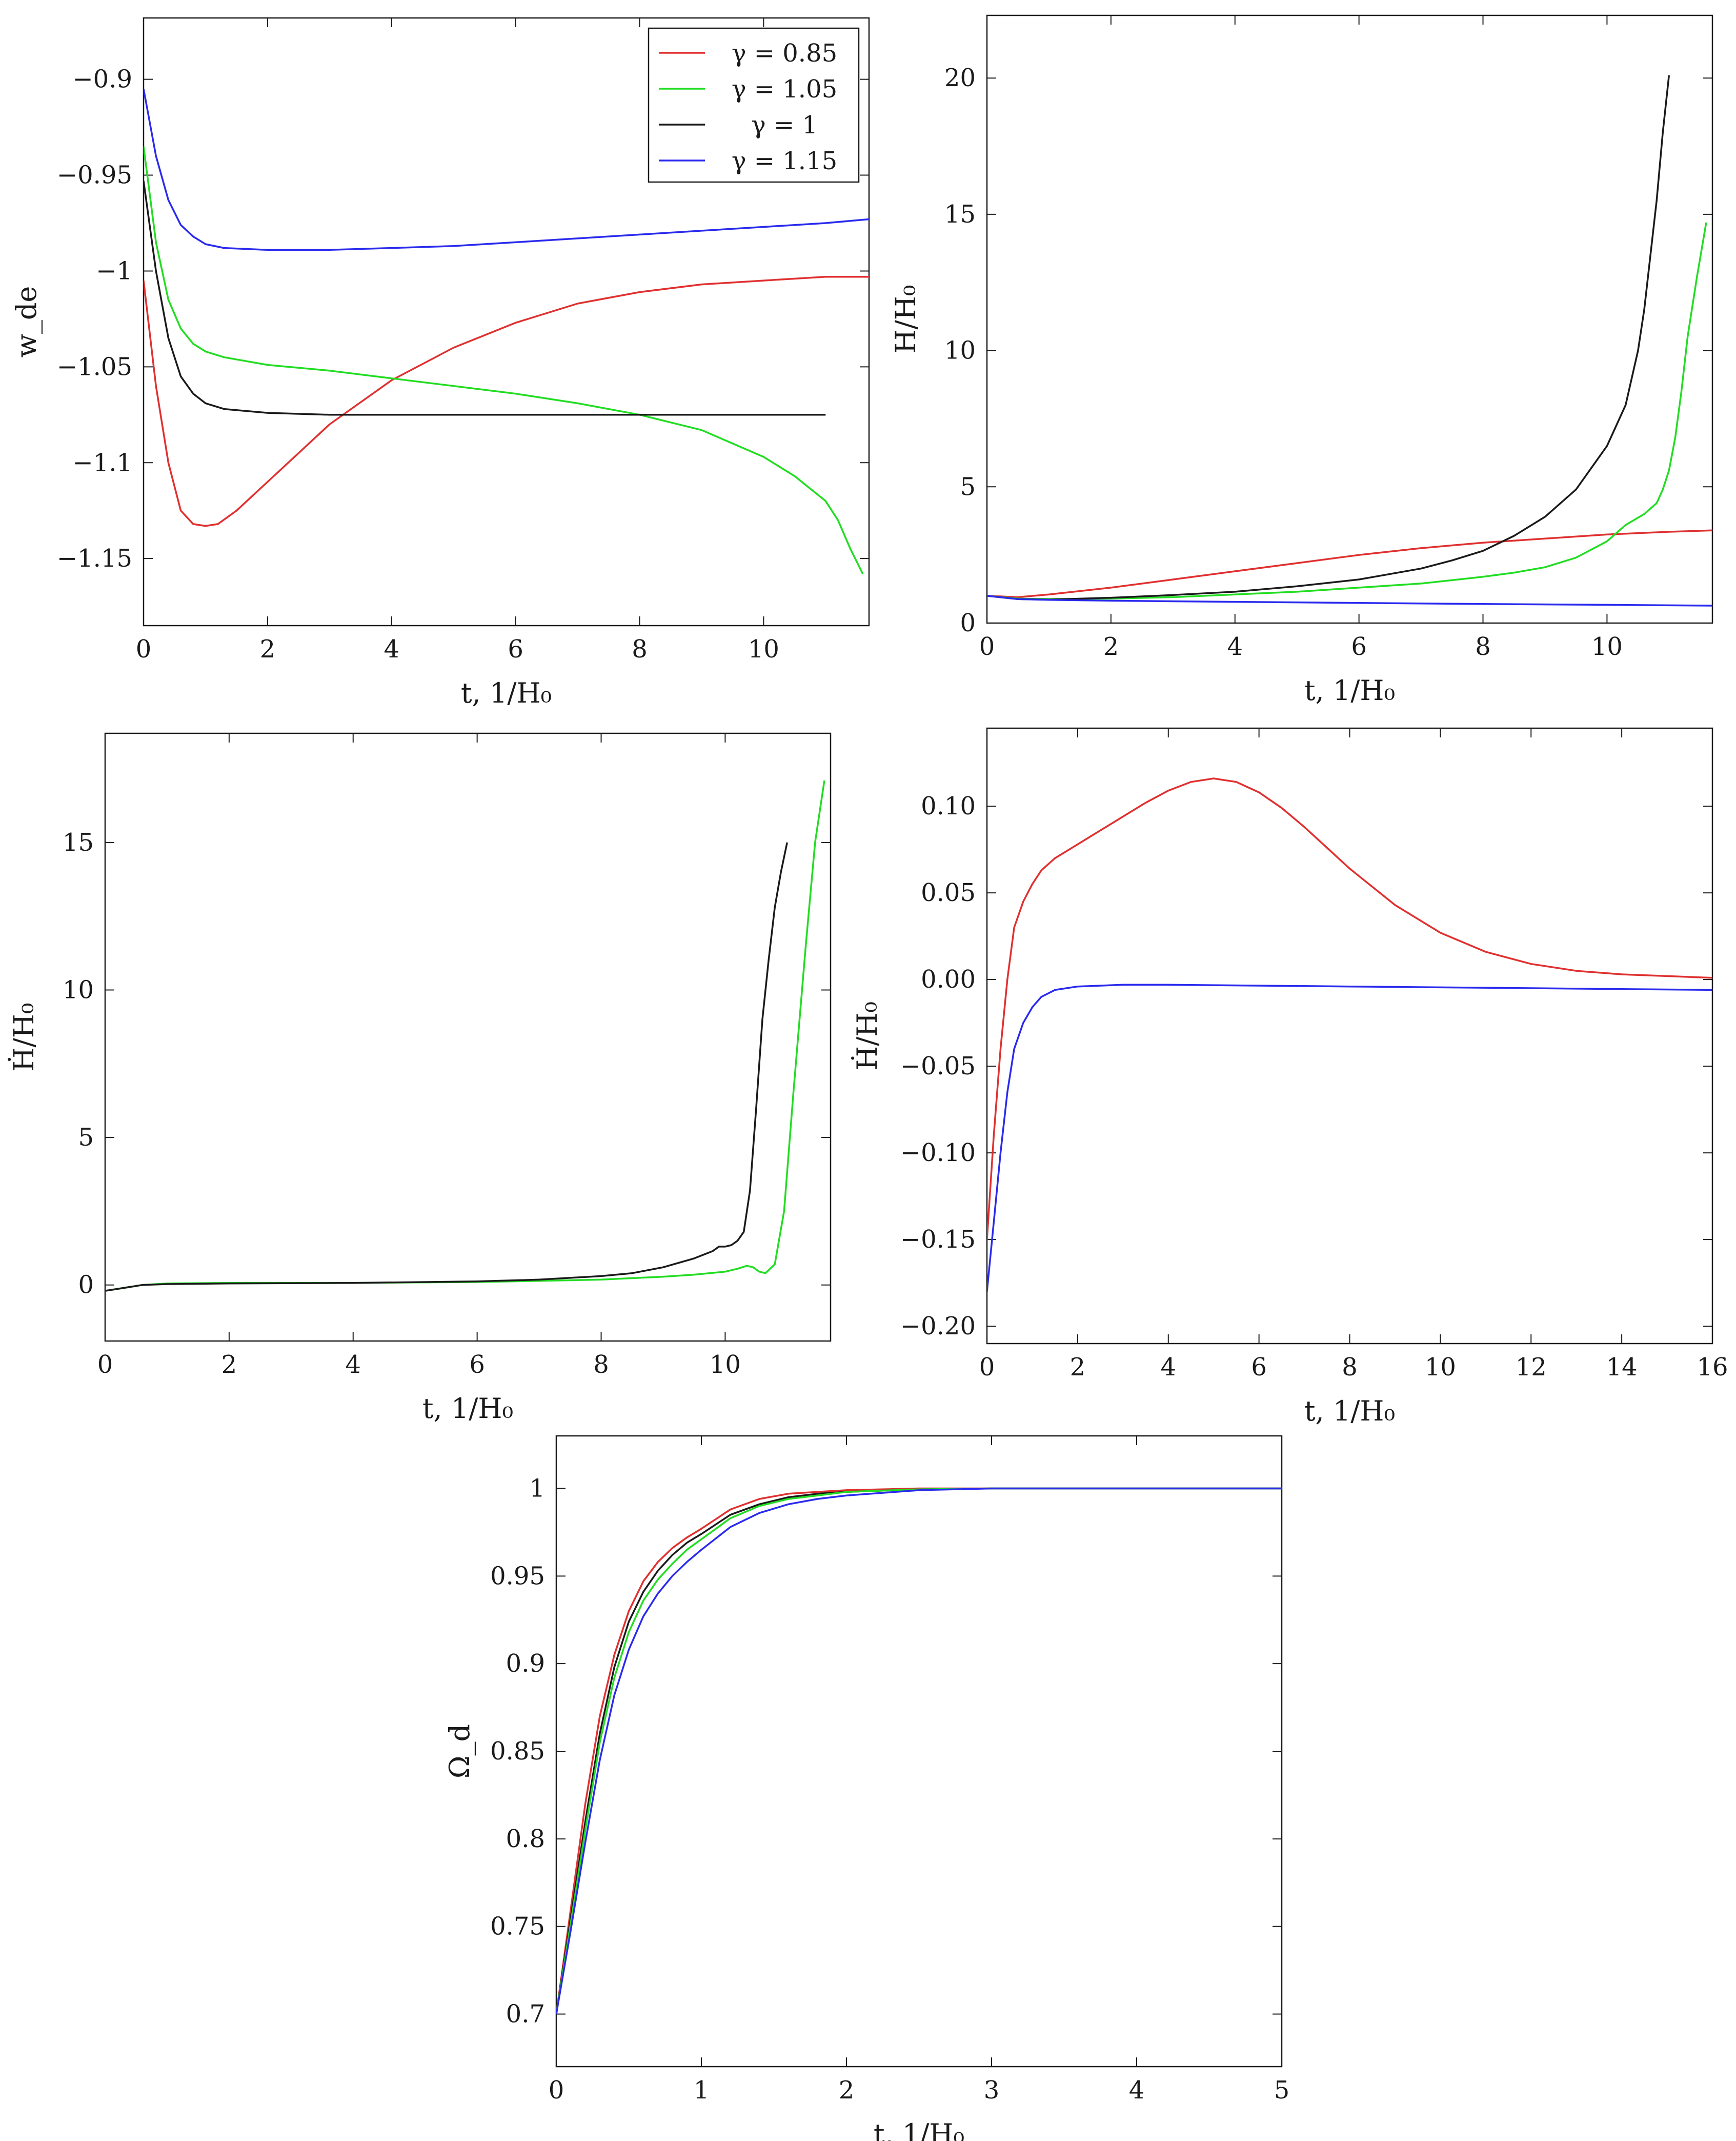 The image size is (1736, 2141). Describe the element at coordinates (784, 89) in the screenshot. I see `legend-entry: γ = 1.05` at that location.